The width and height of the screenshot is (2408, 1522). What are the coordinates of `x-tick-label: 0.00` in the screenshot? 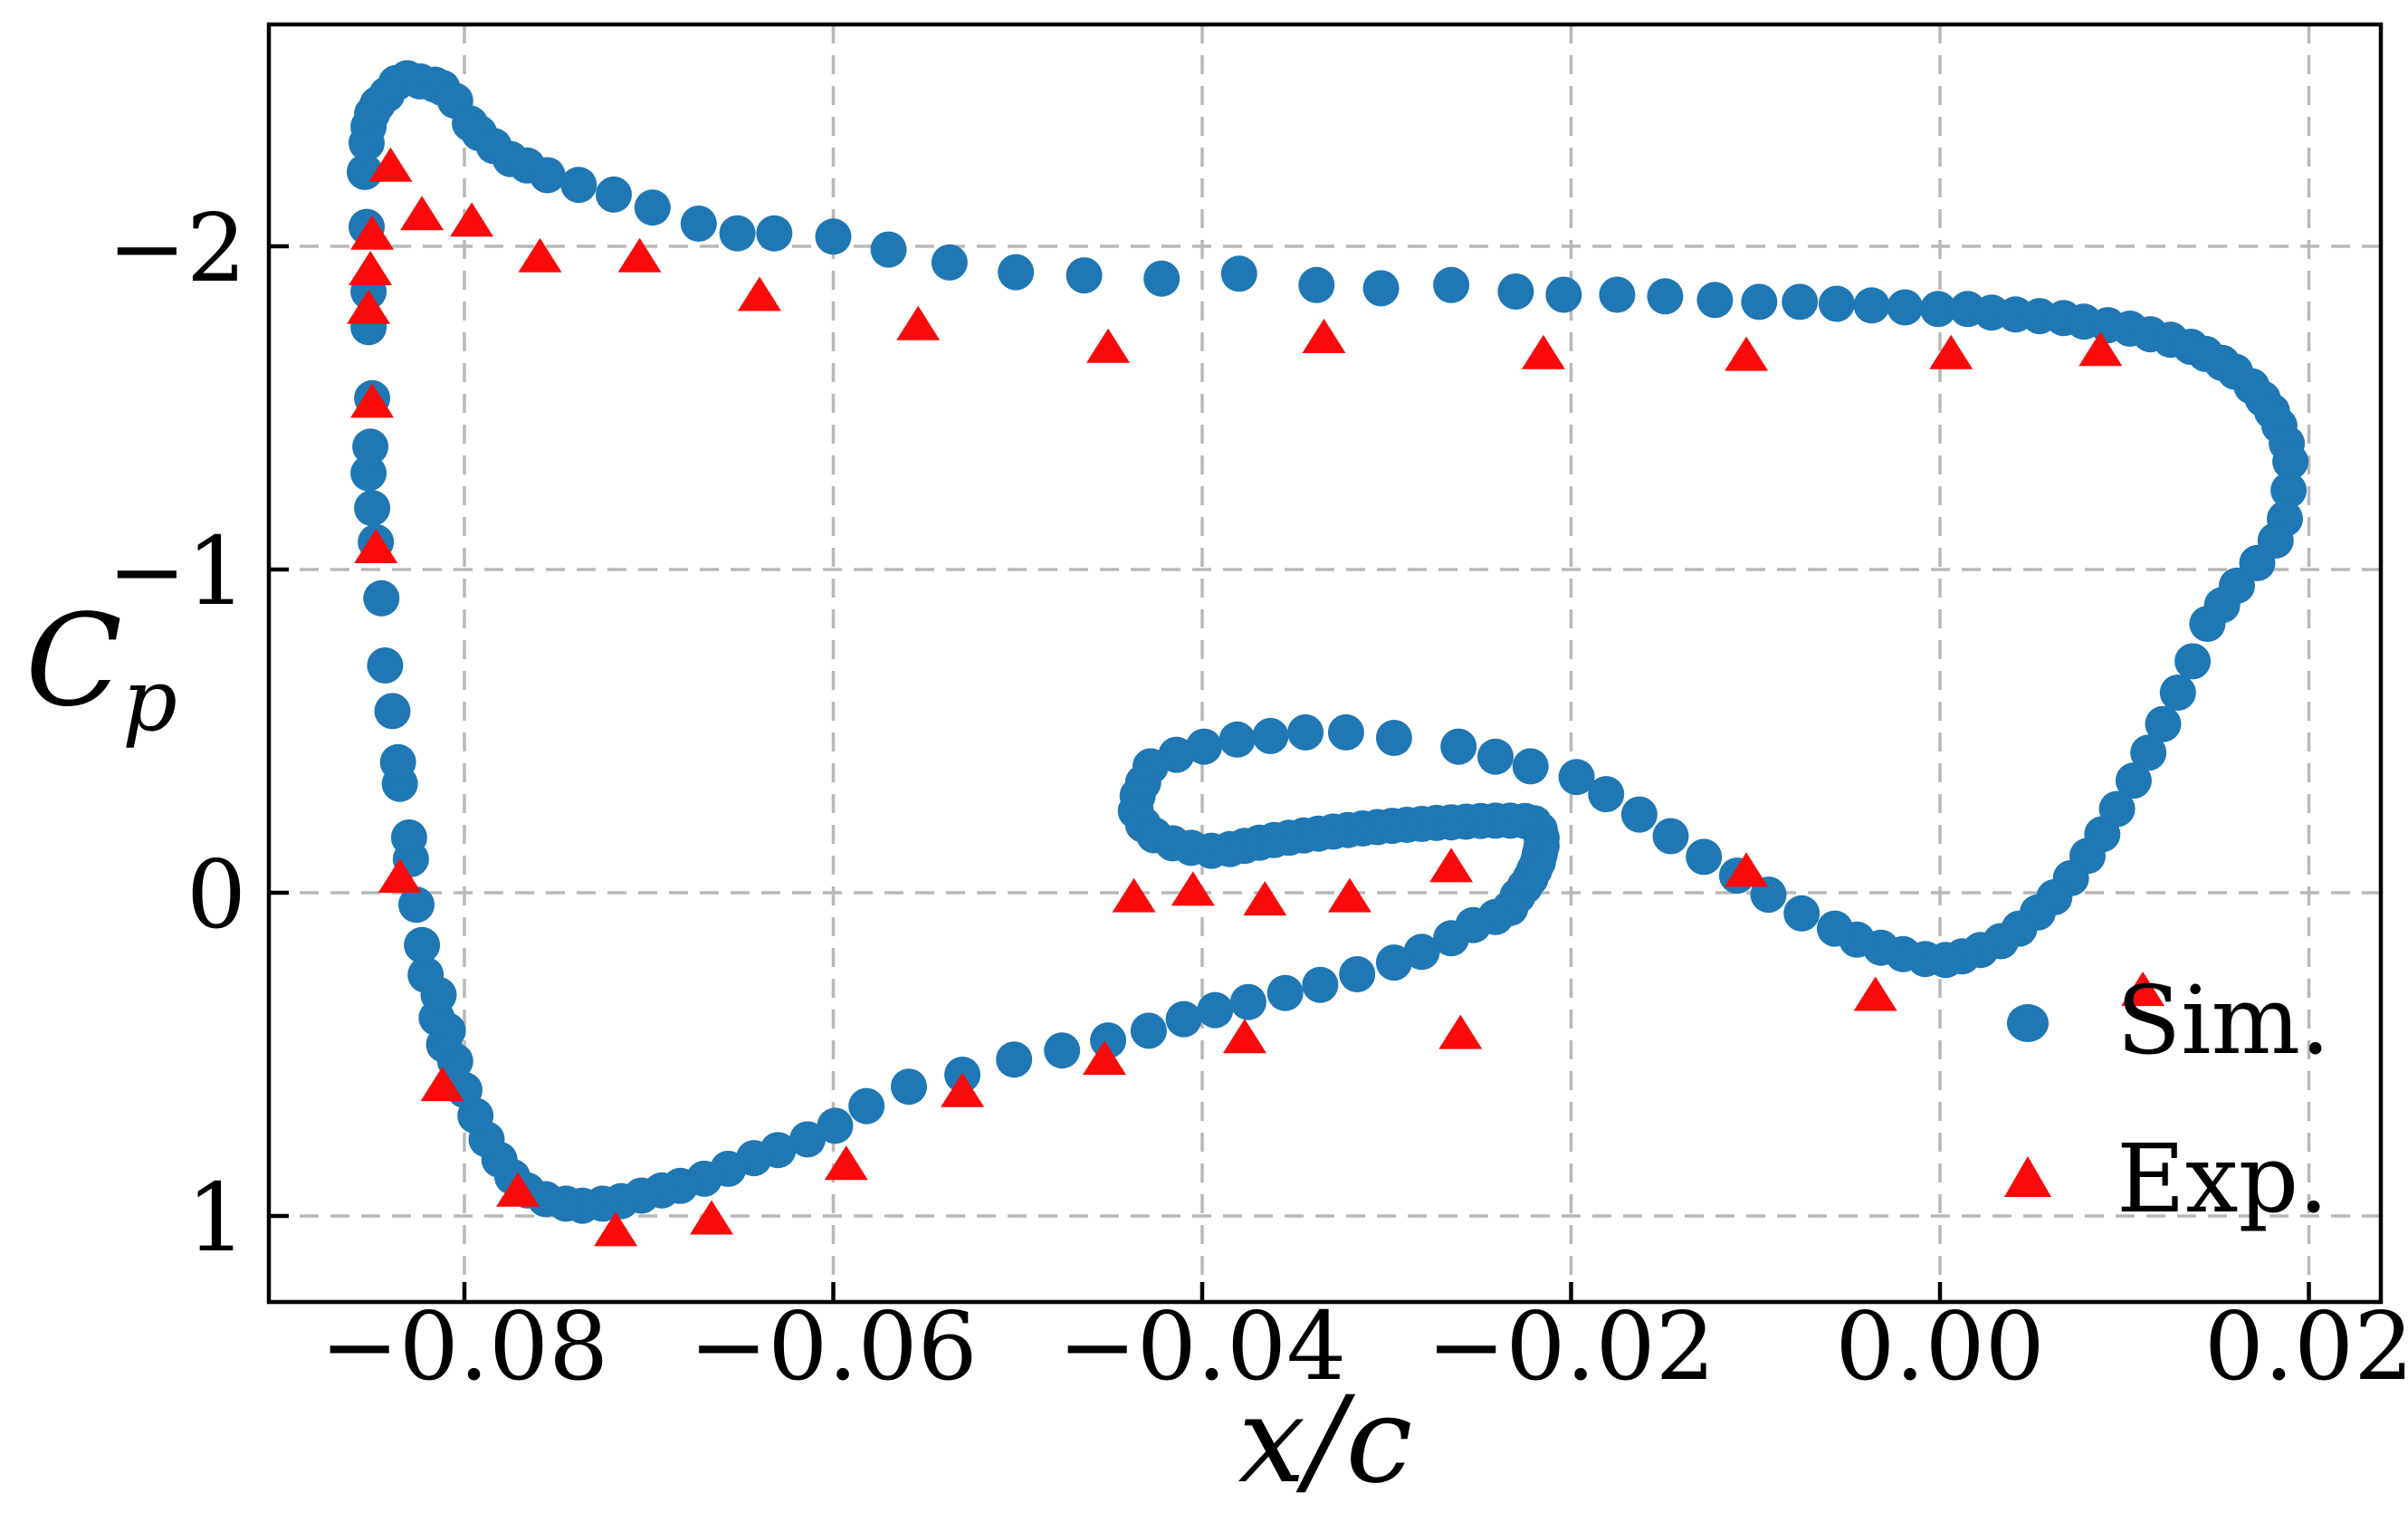 It's located at (1940, 1346).